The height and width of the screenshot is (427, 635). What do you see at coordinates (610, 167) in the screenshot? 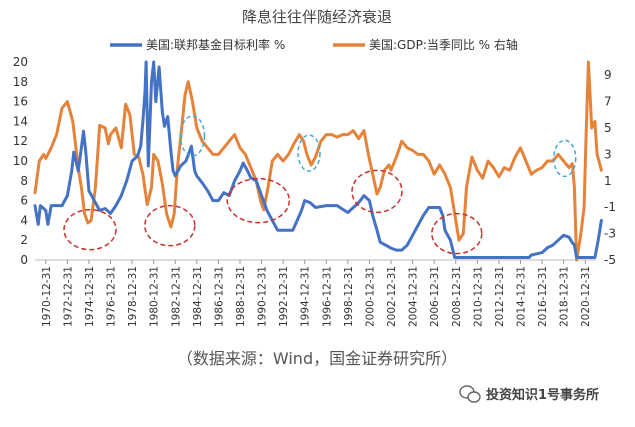
I see `right-axis: -5 -3 -1 1 3 5 7 9` at bounding box center [610, 167].